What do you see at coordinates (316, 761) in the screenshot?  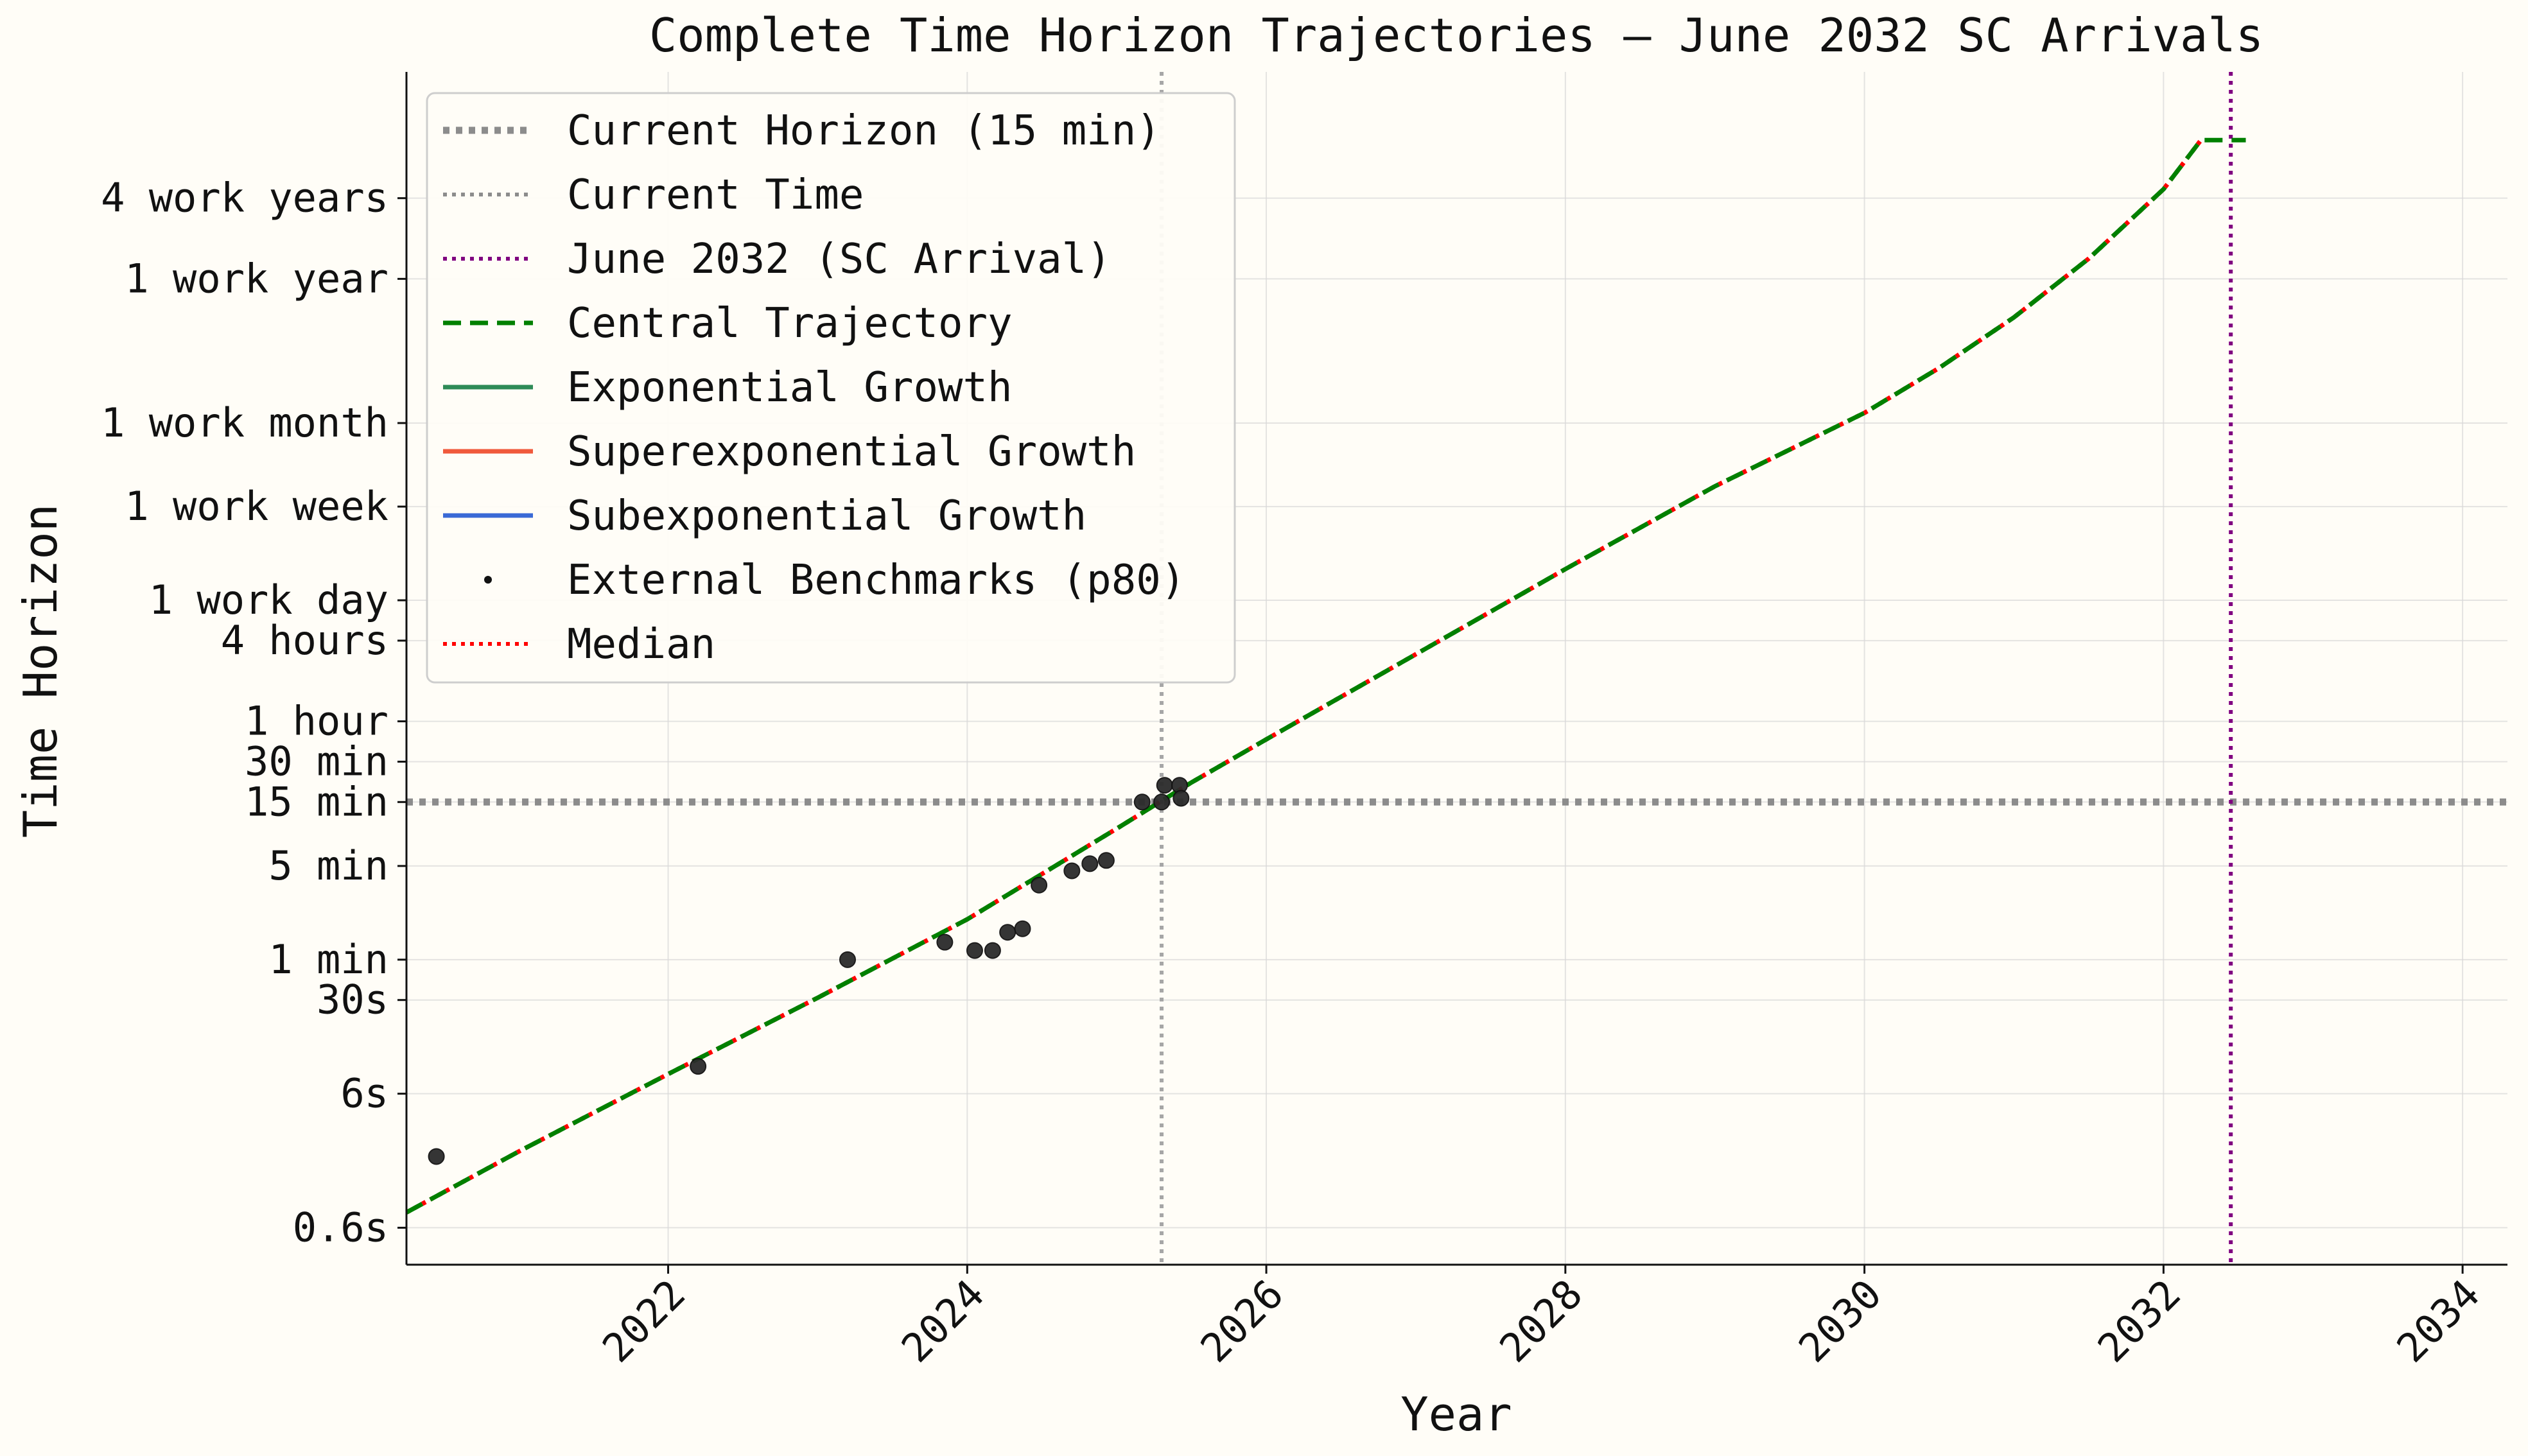 I see `y-tick-label: 30 min` at bounding box center [316, 761].